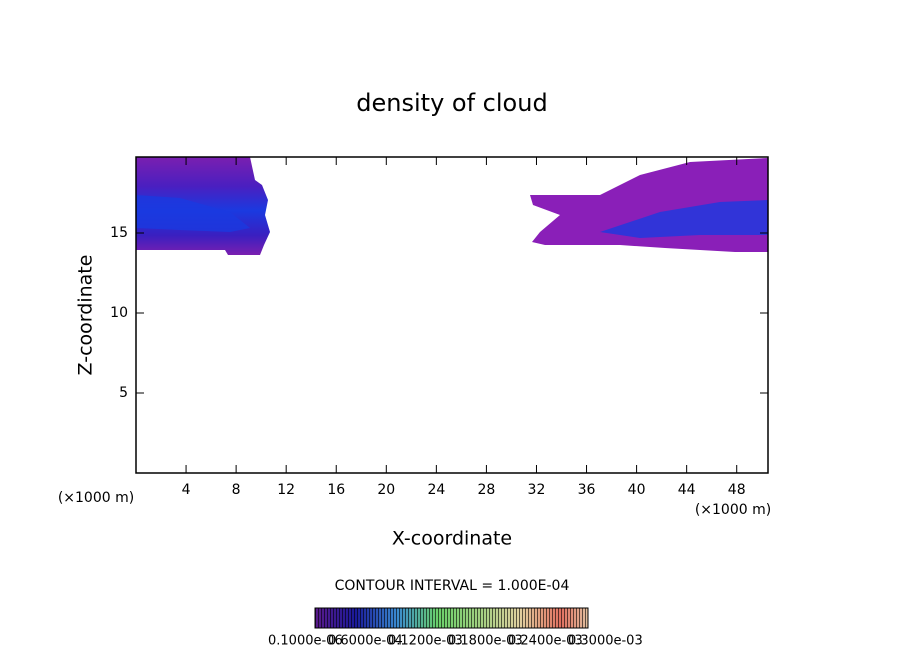 This screenshot has height=658, width=904. What do you see at coordinates (451, 618) in the screenshot?
I see `colorbar-stripes` at bounding box center [451, 618].